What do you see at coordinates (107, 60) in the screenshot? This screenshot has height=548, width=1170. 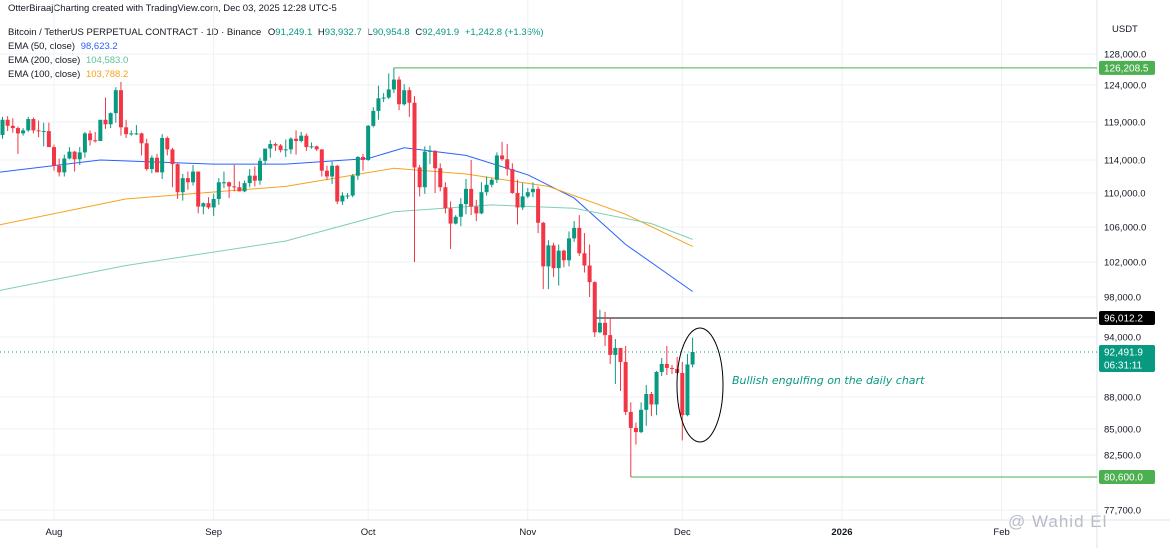 I see `ema200-value: 104,583.0` at bounding box center [107, 60].